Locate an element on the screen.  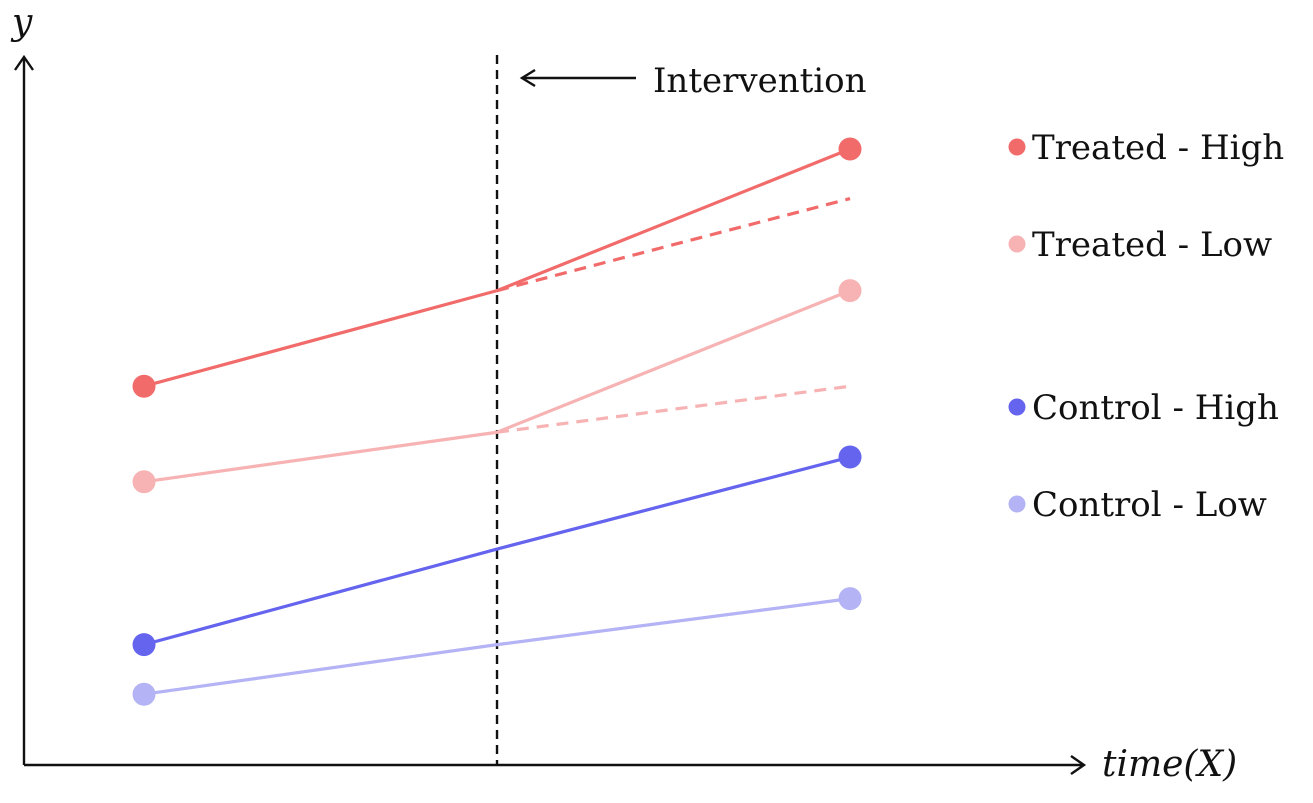
legend-label: Treated - High is located at coordinates (1158, 148).